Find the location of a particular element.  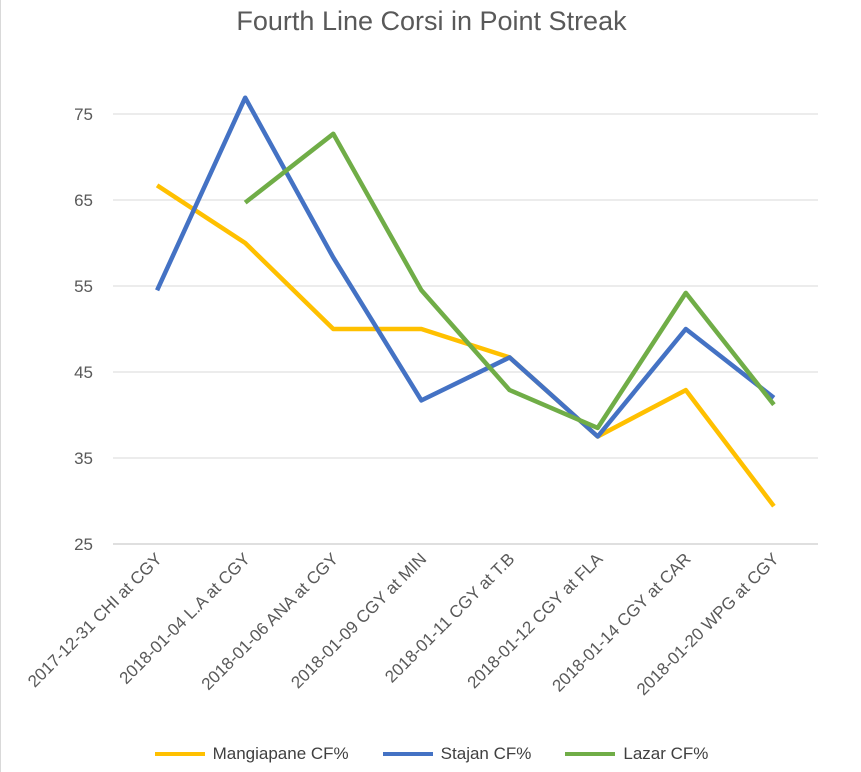

y-tick-label: 45 is located at coordinates (83, 372).